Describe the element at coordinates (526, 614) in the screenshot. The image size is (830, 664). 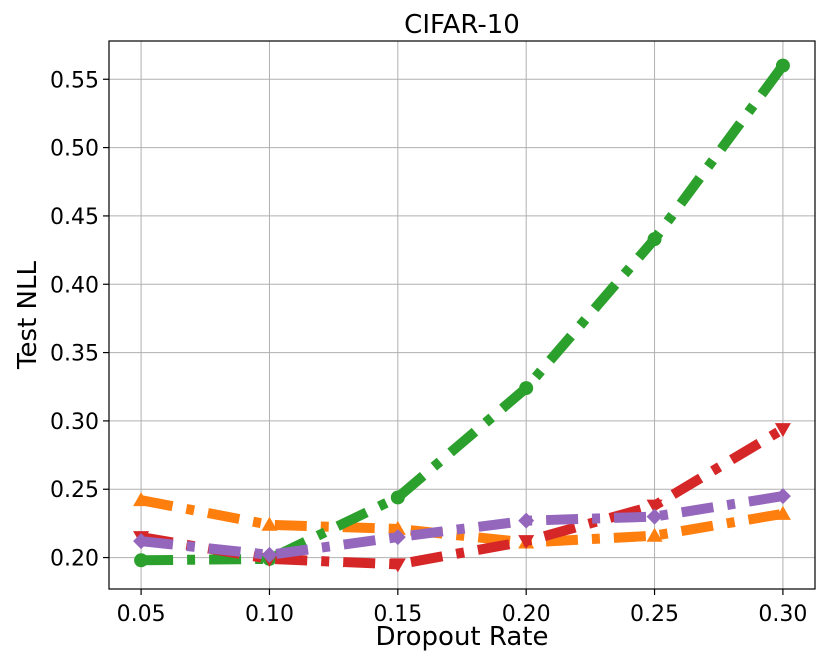
I see `x-tick-label: 0.20` at that location.